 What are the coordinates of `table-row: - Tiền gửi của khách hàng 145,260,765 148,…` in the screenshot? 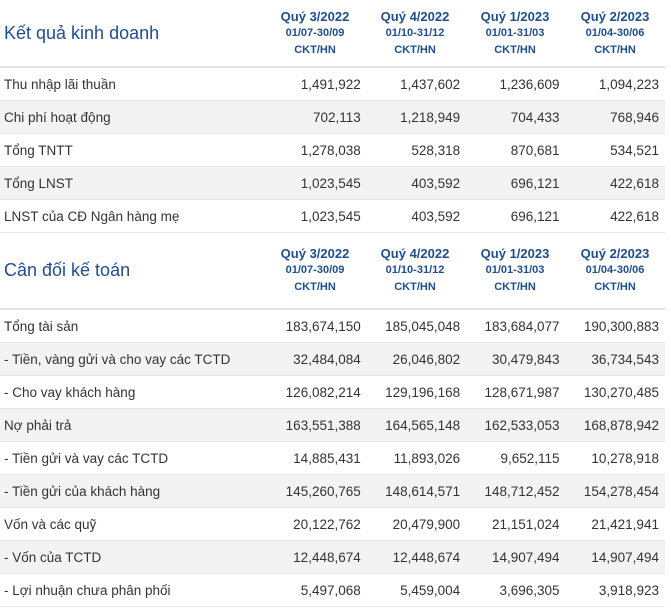 It's located at (332, 491).